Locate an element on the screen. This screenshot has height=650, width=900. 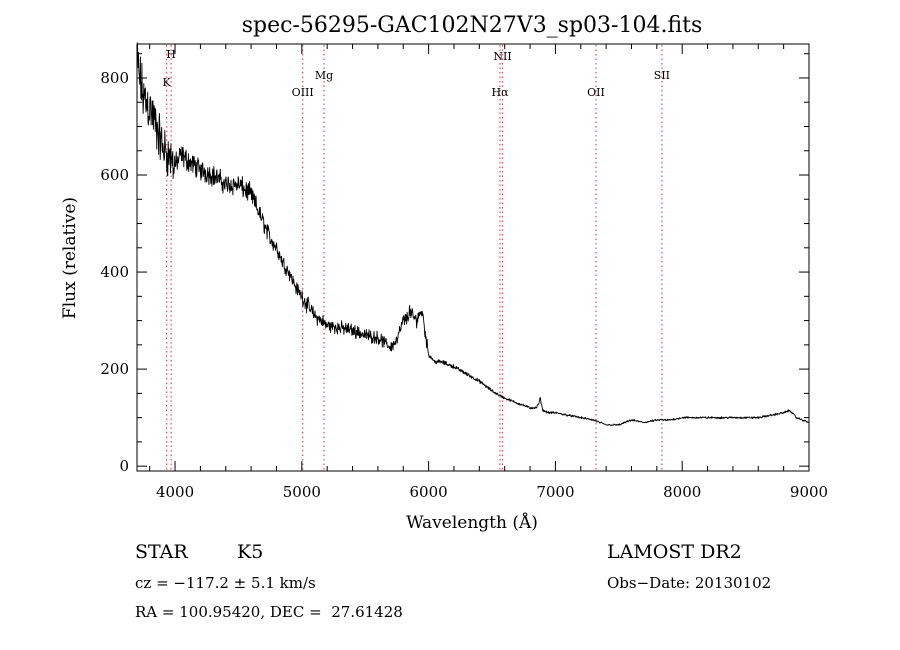
redshift-label: cz = −117.2 ± 5.1 km/s is located at coordinates (225, 583).